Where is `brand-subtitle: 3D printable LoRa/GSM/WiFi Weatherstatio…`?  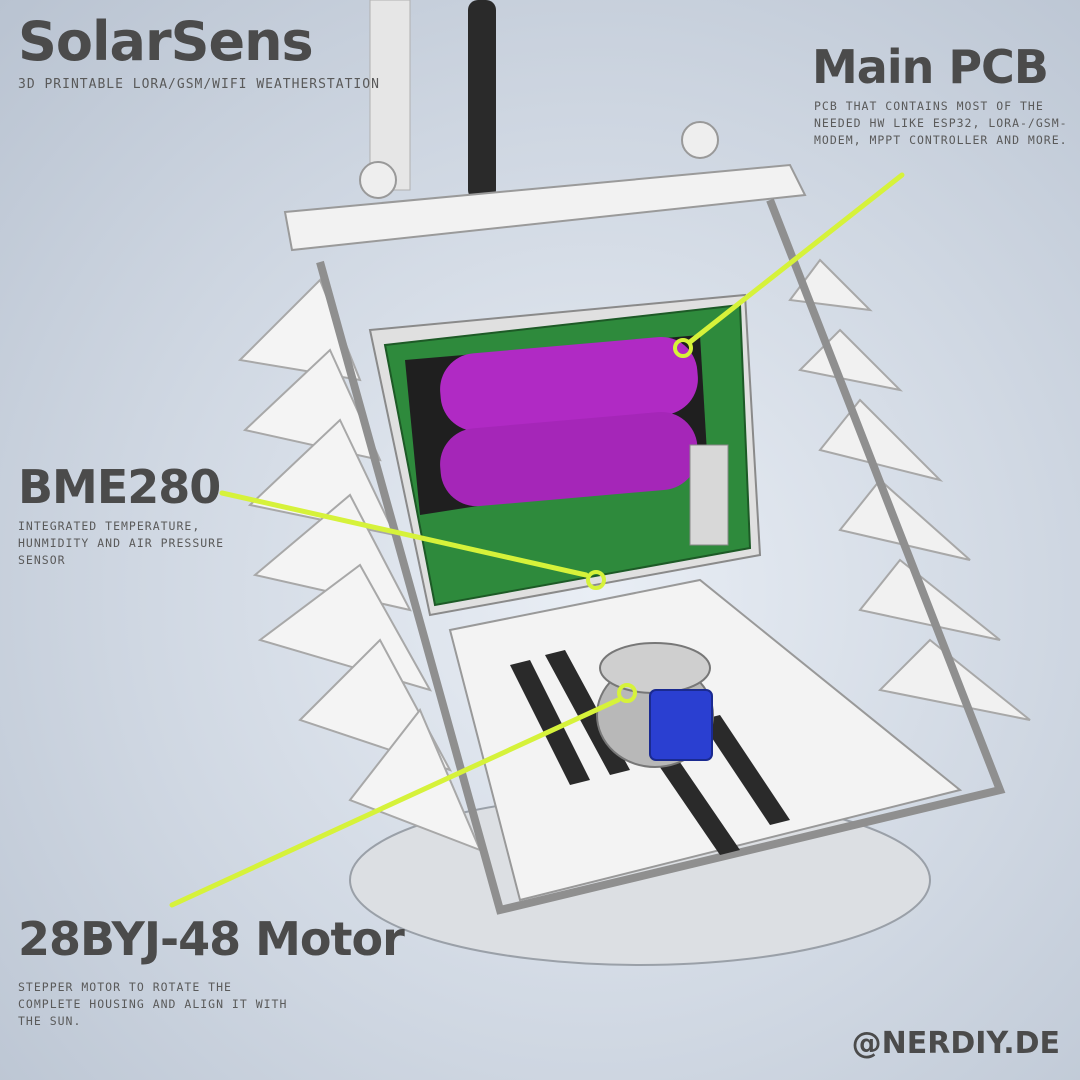
brand-subtitle: 3D printable LoRa/GSM/WiFi Weatherstatio… is located at coordinates (199, 84).